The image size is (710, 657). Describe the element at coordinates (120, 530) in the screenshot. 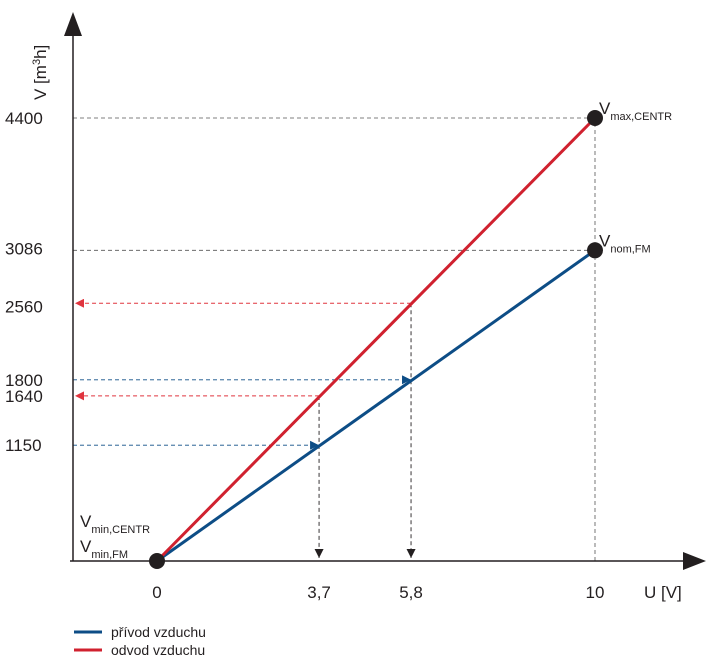

I see `point-label-sub: min,CENTR` at that location.